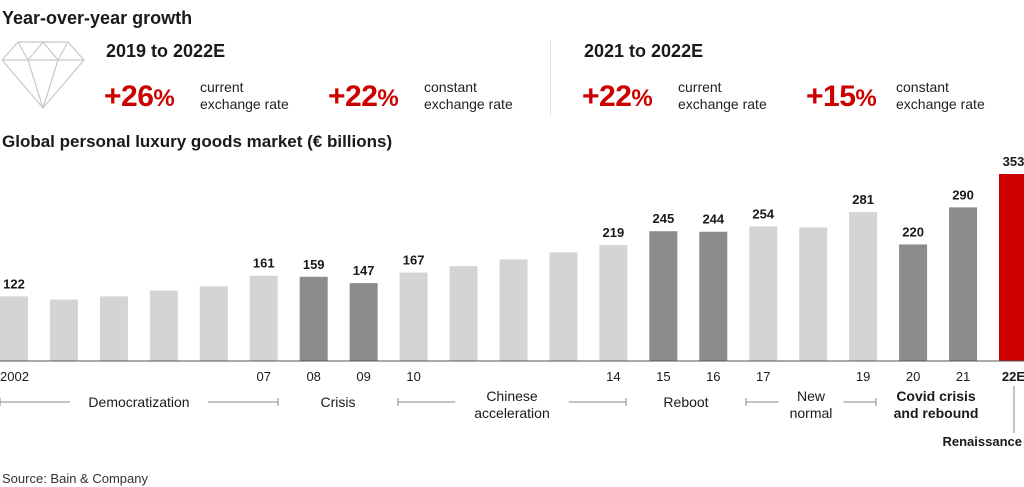 The height and width of the screenshot is (487, 1024). I want to click on diamond-icon, so click(43, 75).